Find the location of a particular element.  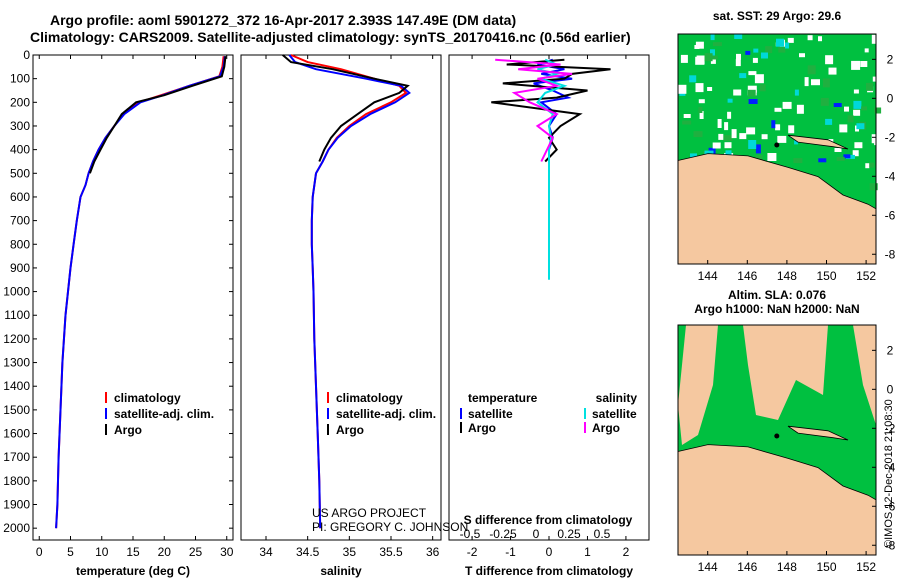

map-xtick-label-sla-map: 146 is located at coordinates (747, 567).